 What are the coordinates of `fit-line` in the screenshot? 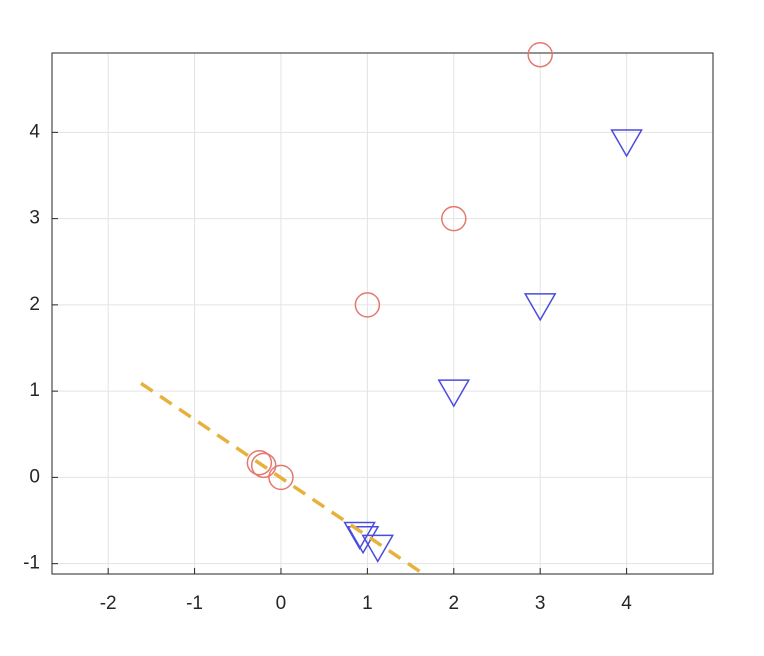 It's located at (282, 477).